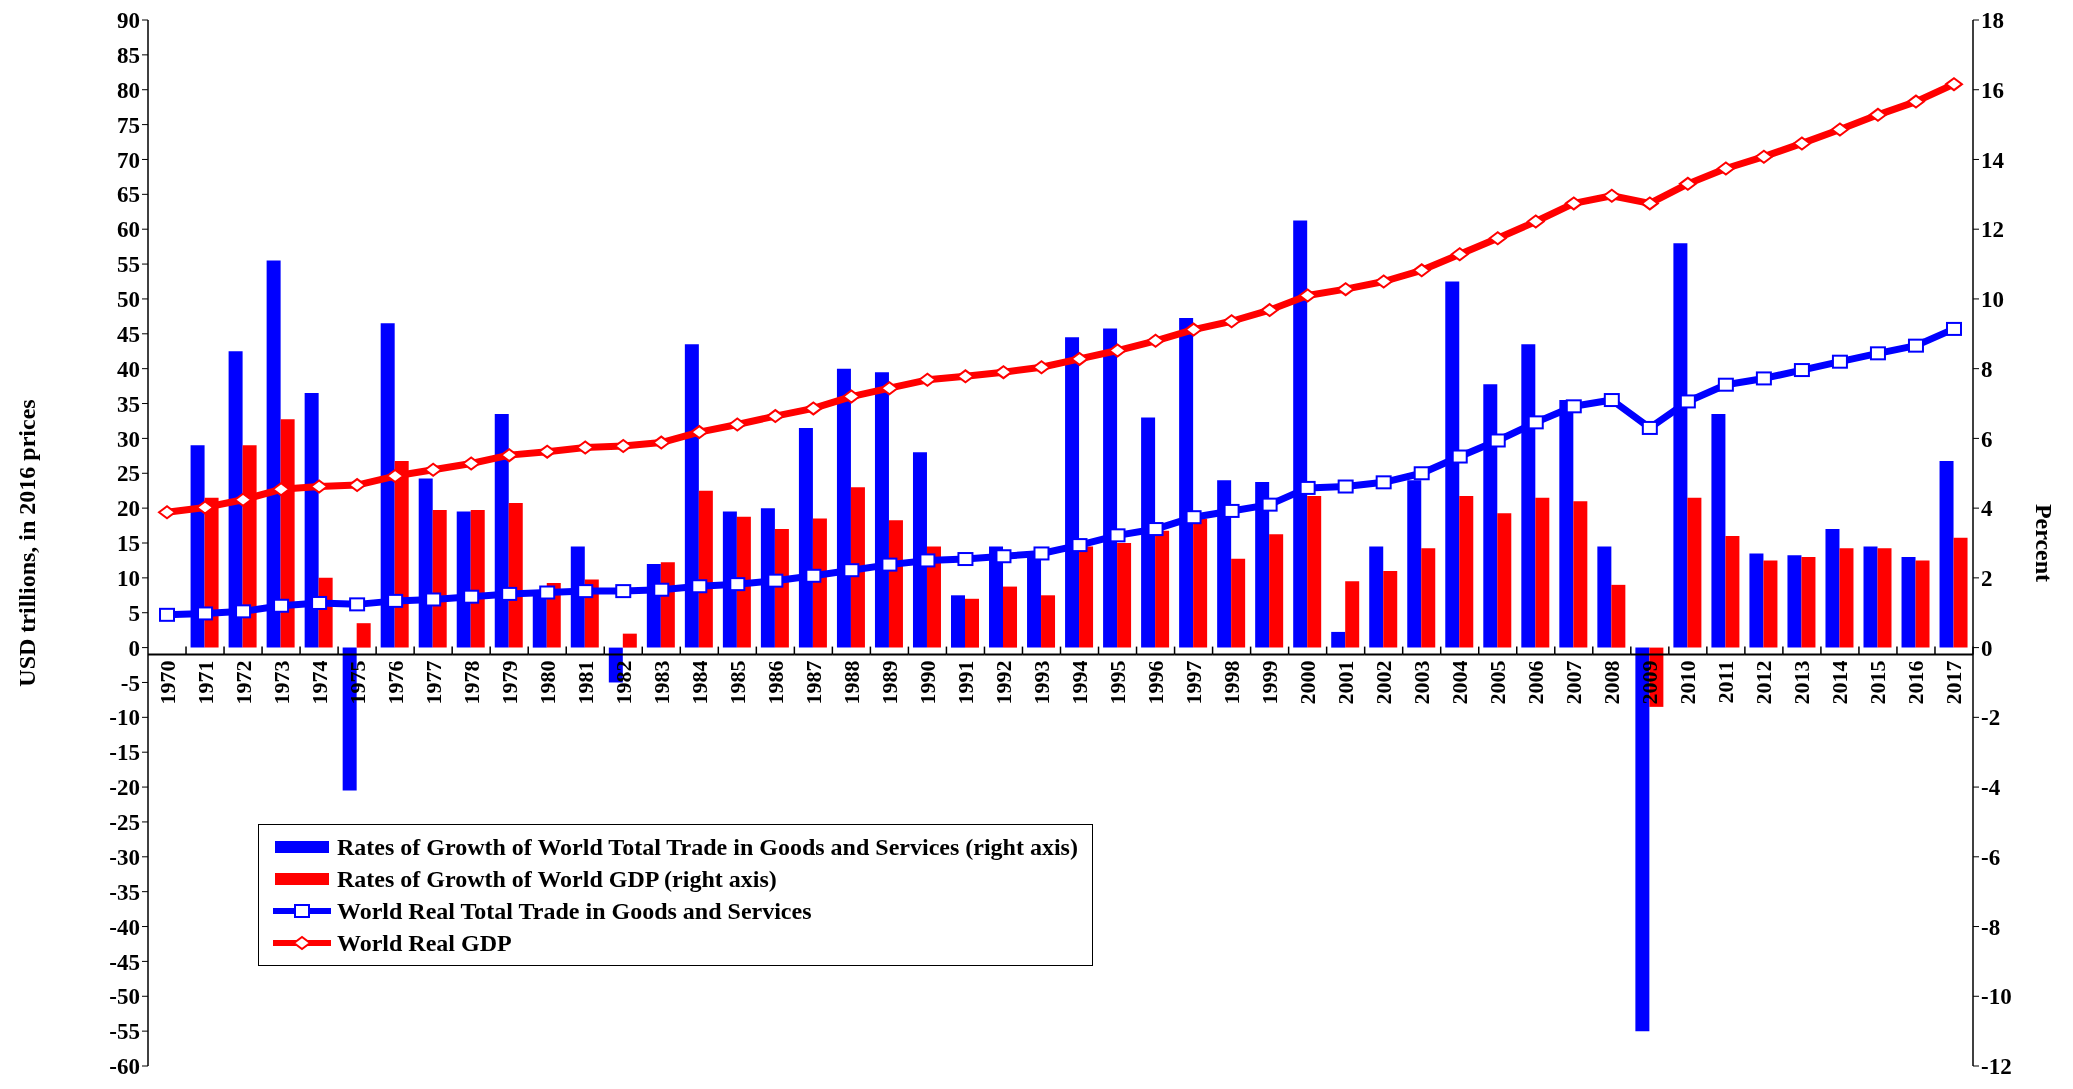 The image size is (2073, 1089). Describe the element at coordinates (128, 230) in the screenshot. I see `y-tick-label: 60` at that location.